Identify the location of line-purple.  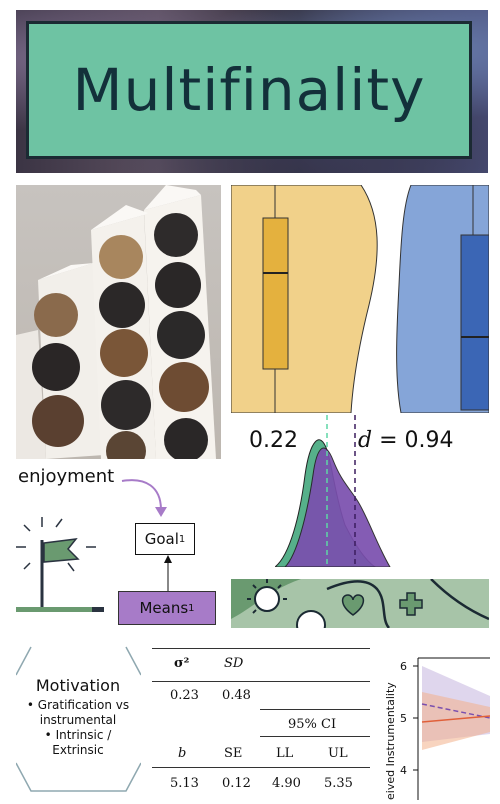
(456, 711).